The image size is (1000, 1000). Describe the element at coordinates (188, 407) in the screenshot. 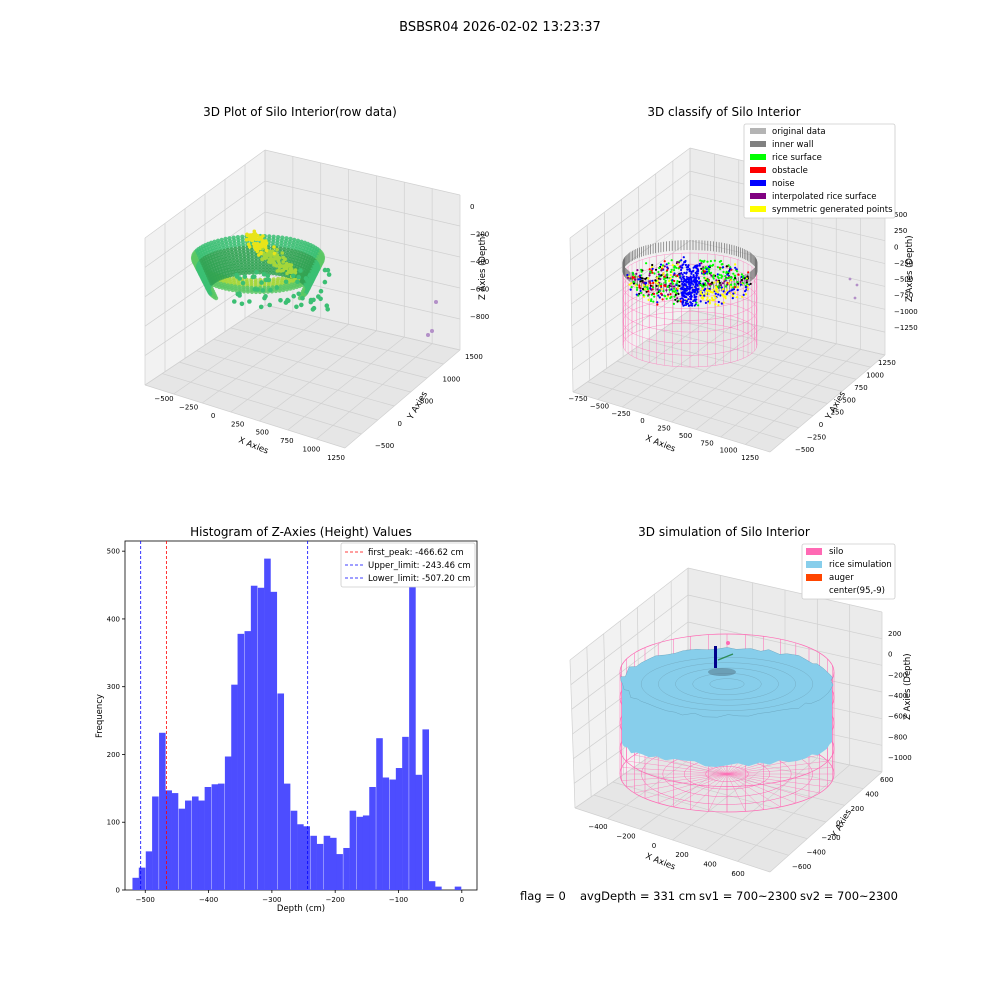

I see `panel1-x-tick: −250` at that location.